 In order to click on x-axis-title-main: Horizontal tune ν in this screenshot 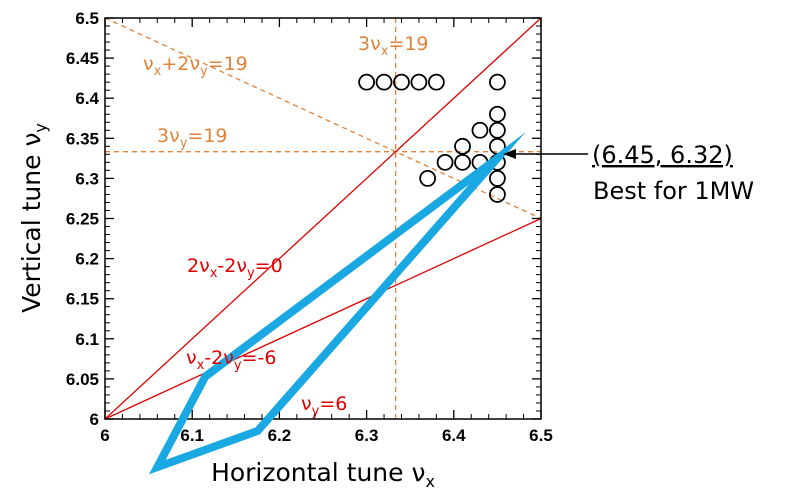, I will do `click(318, 472)`.